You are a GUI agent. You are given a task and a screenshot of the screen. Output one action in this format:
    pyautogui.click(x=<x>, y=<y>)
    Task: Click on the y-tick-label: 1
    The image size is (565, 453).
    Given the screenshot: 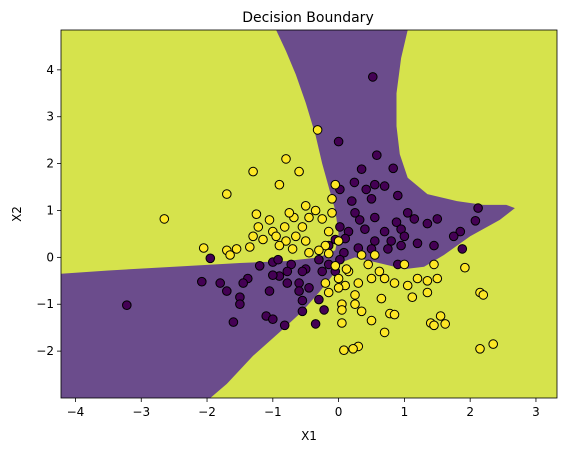 What is the action you would take?
    pyautogui.click(x=50, y=210)
    